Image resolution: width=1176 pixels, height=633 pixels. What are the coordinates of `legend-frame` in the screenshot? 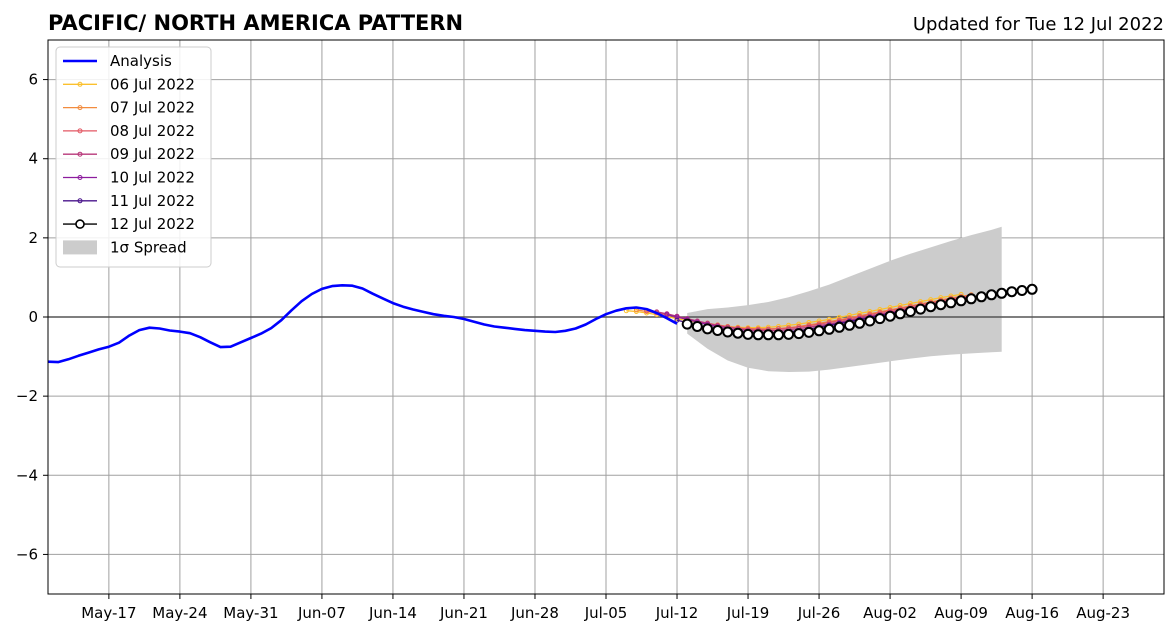 It's located at (133, 157).